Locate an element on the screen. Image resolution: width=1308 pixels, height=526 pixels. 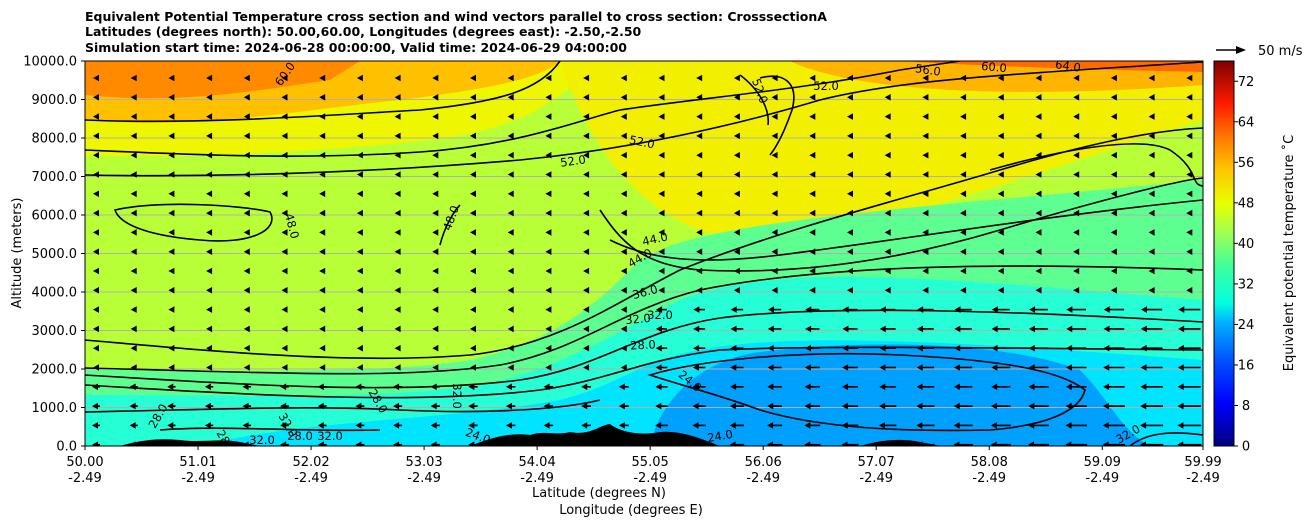
contour-label: 36.0 is located at coordinates (645, 292).